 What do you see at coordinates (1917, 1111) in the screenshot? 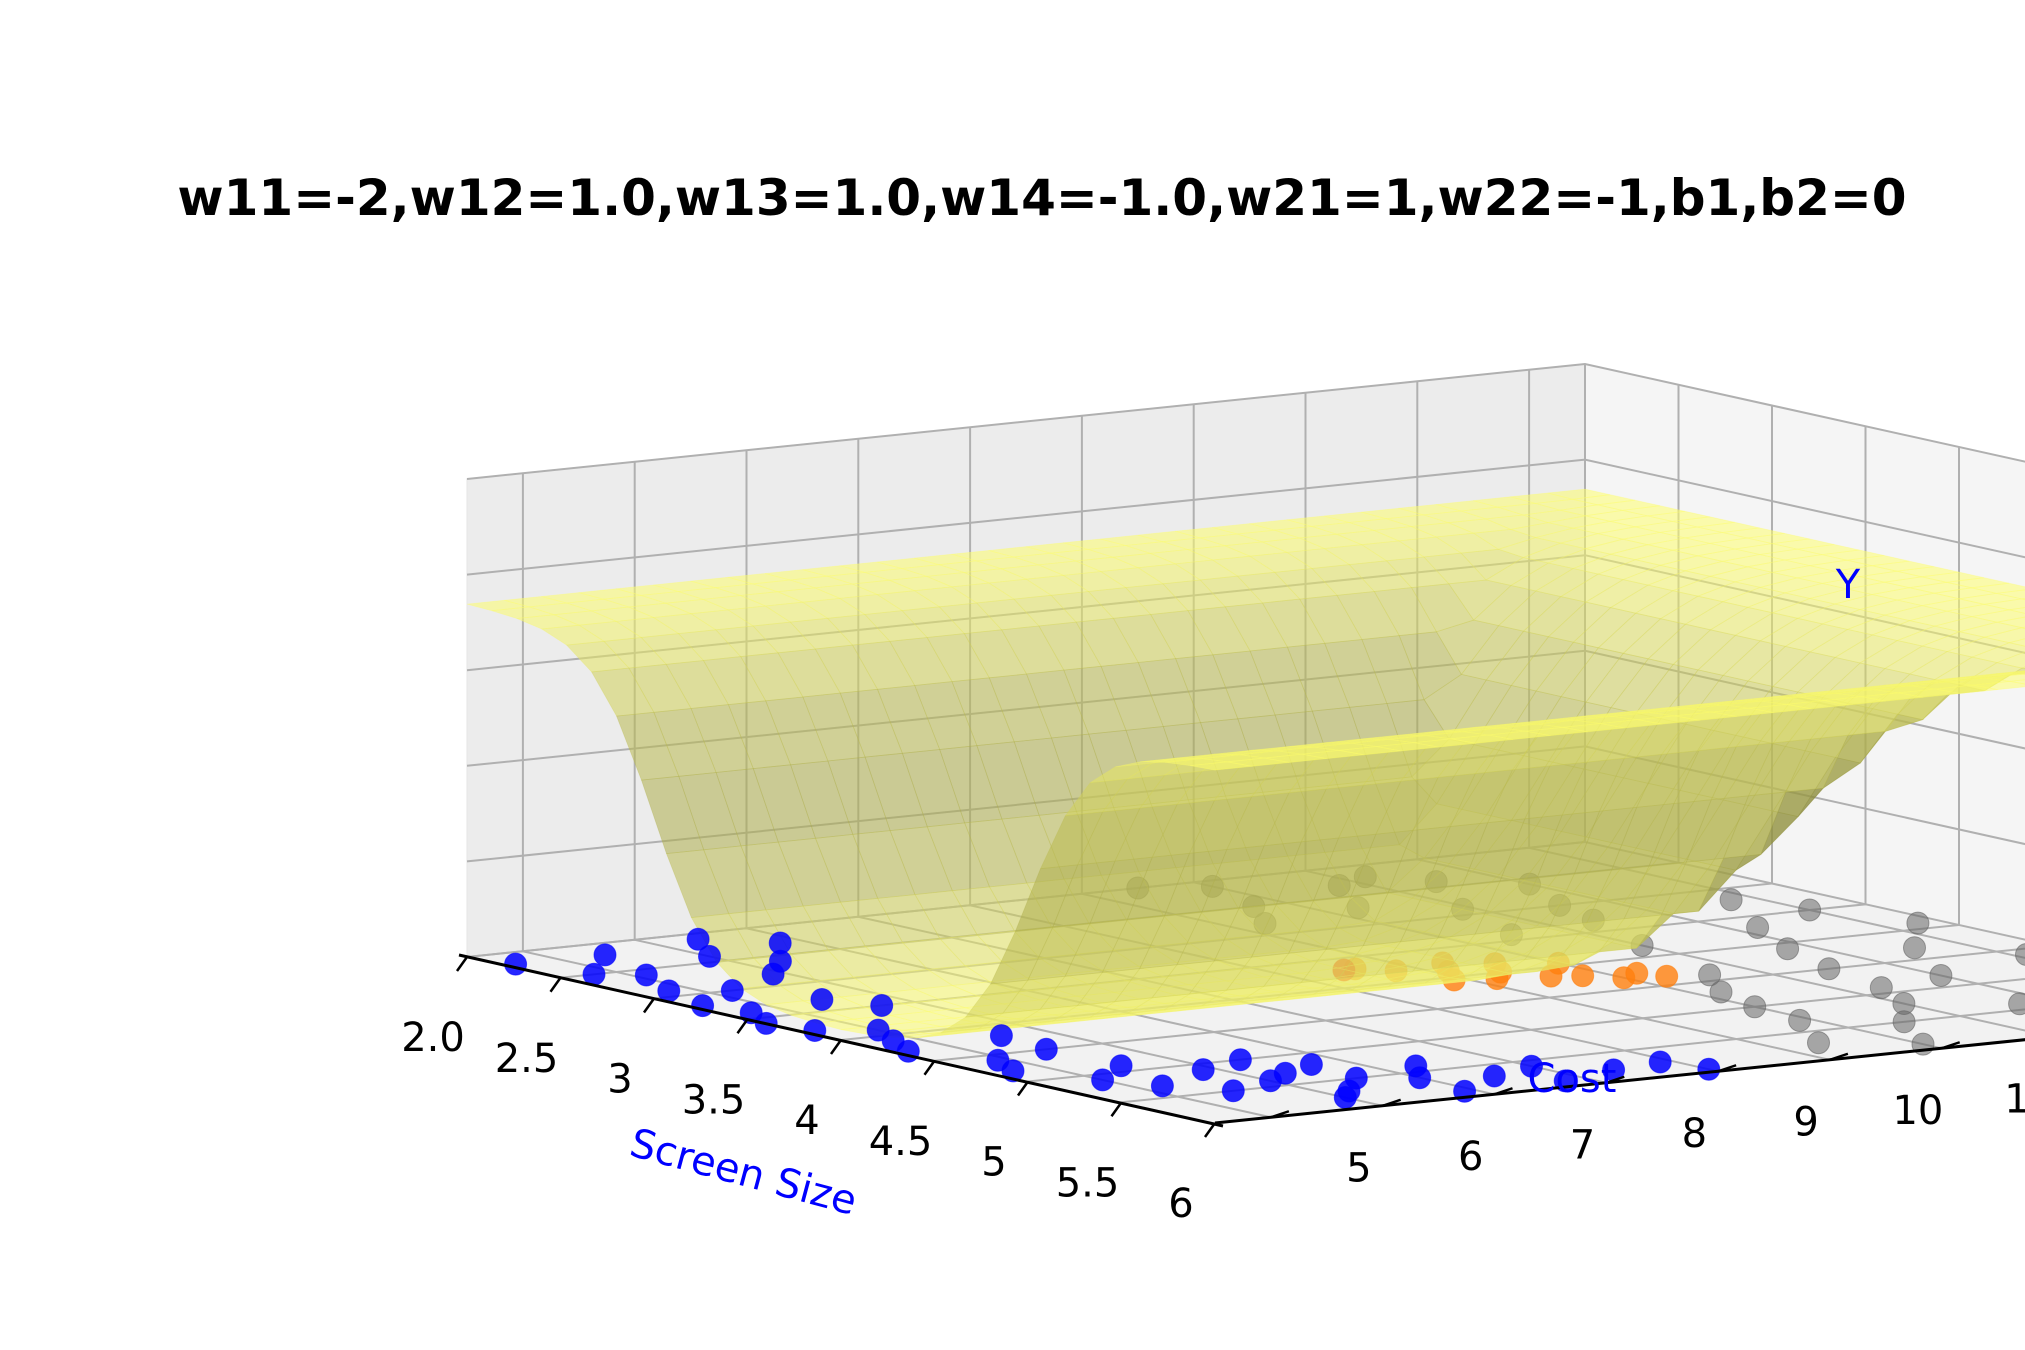
I see `y-tick-label: 10` at bounding box center [1917, 1111].